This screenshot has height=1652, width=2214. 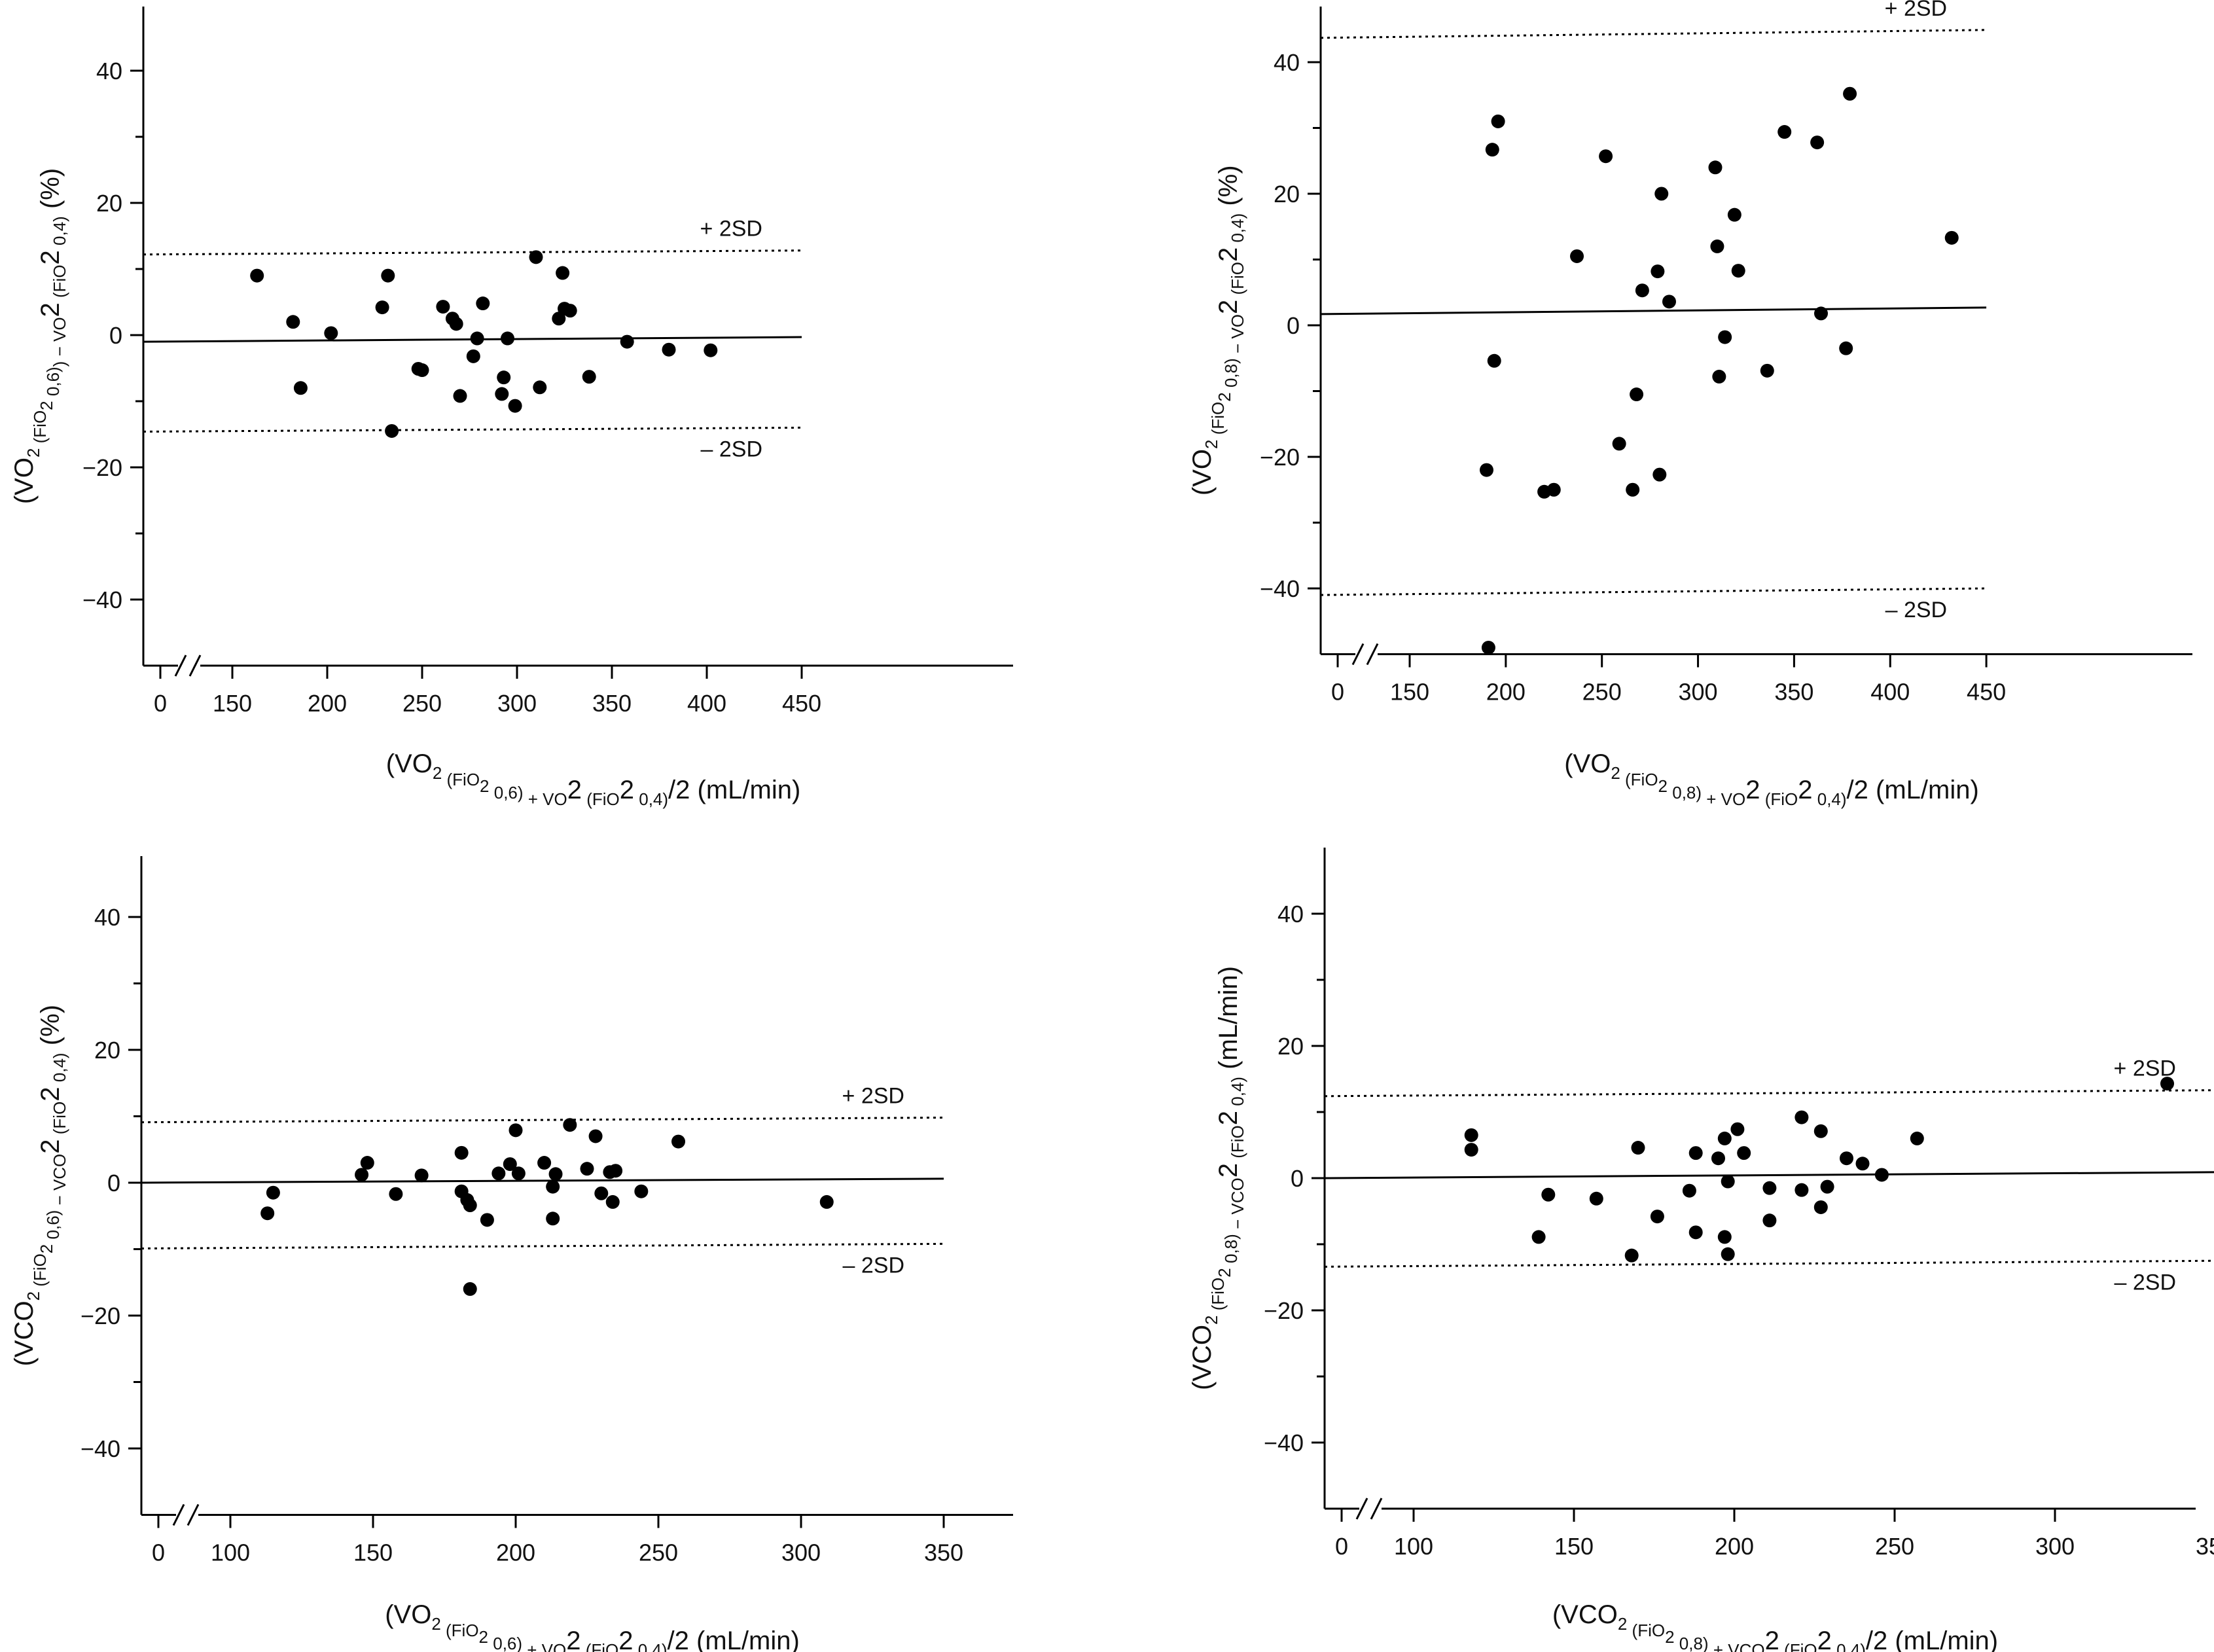 I want to click on y-axis-title: (VO2 (FiO2 0,6)) − VO2 (FiO2 0,4) (%), so click(x=40, y=336).